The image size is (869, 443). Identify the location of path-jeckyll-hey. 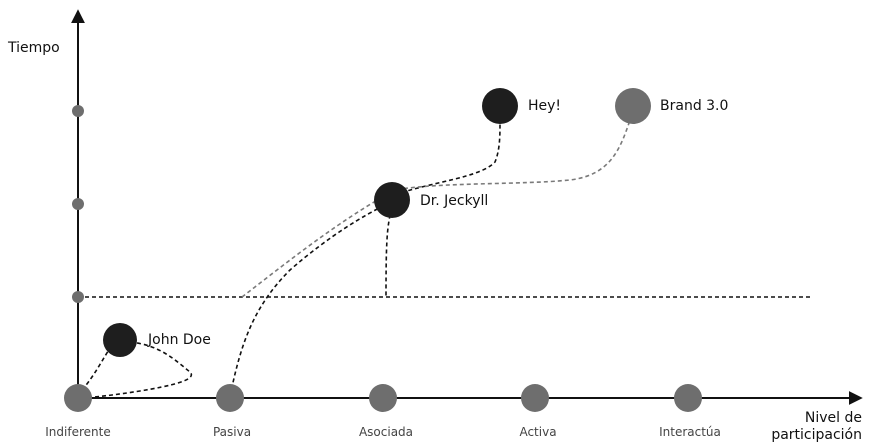
(447, 158).